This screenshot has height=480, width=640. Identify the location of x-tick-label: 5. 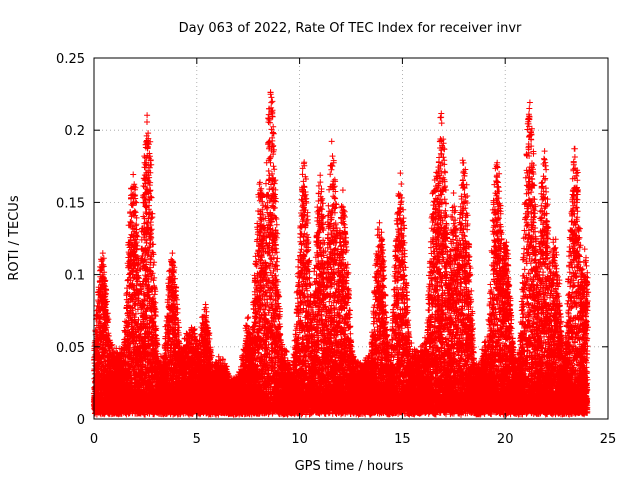
(197, 439).